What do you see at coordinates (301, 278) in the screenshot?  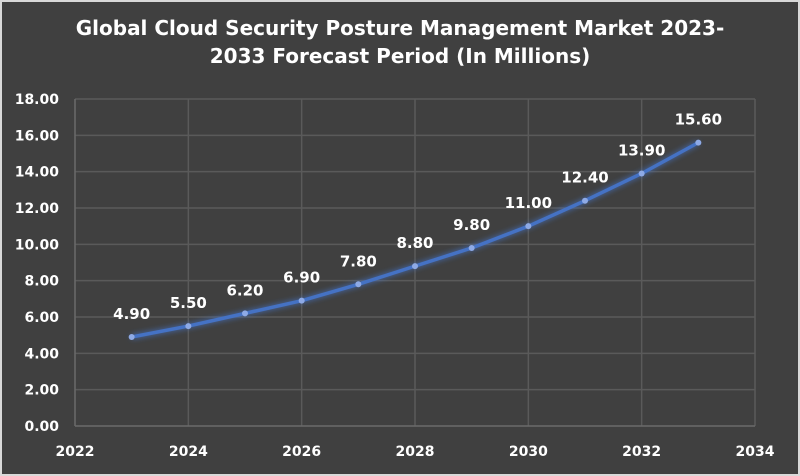 I see `data-label: 6.90` at bounding box center [301, 278].